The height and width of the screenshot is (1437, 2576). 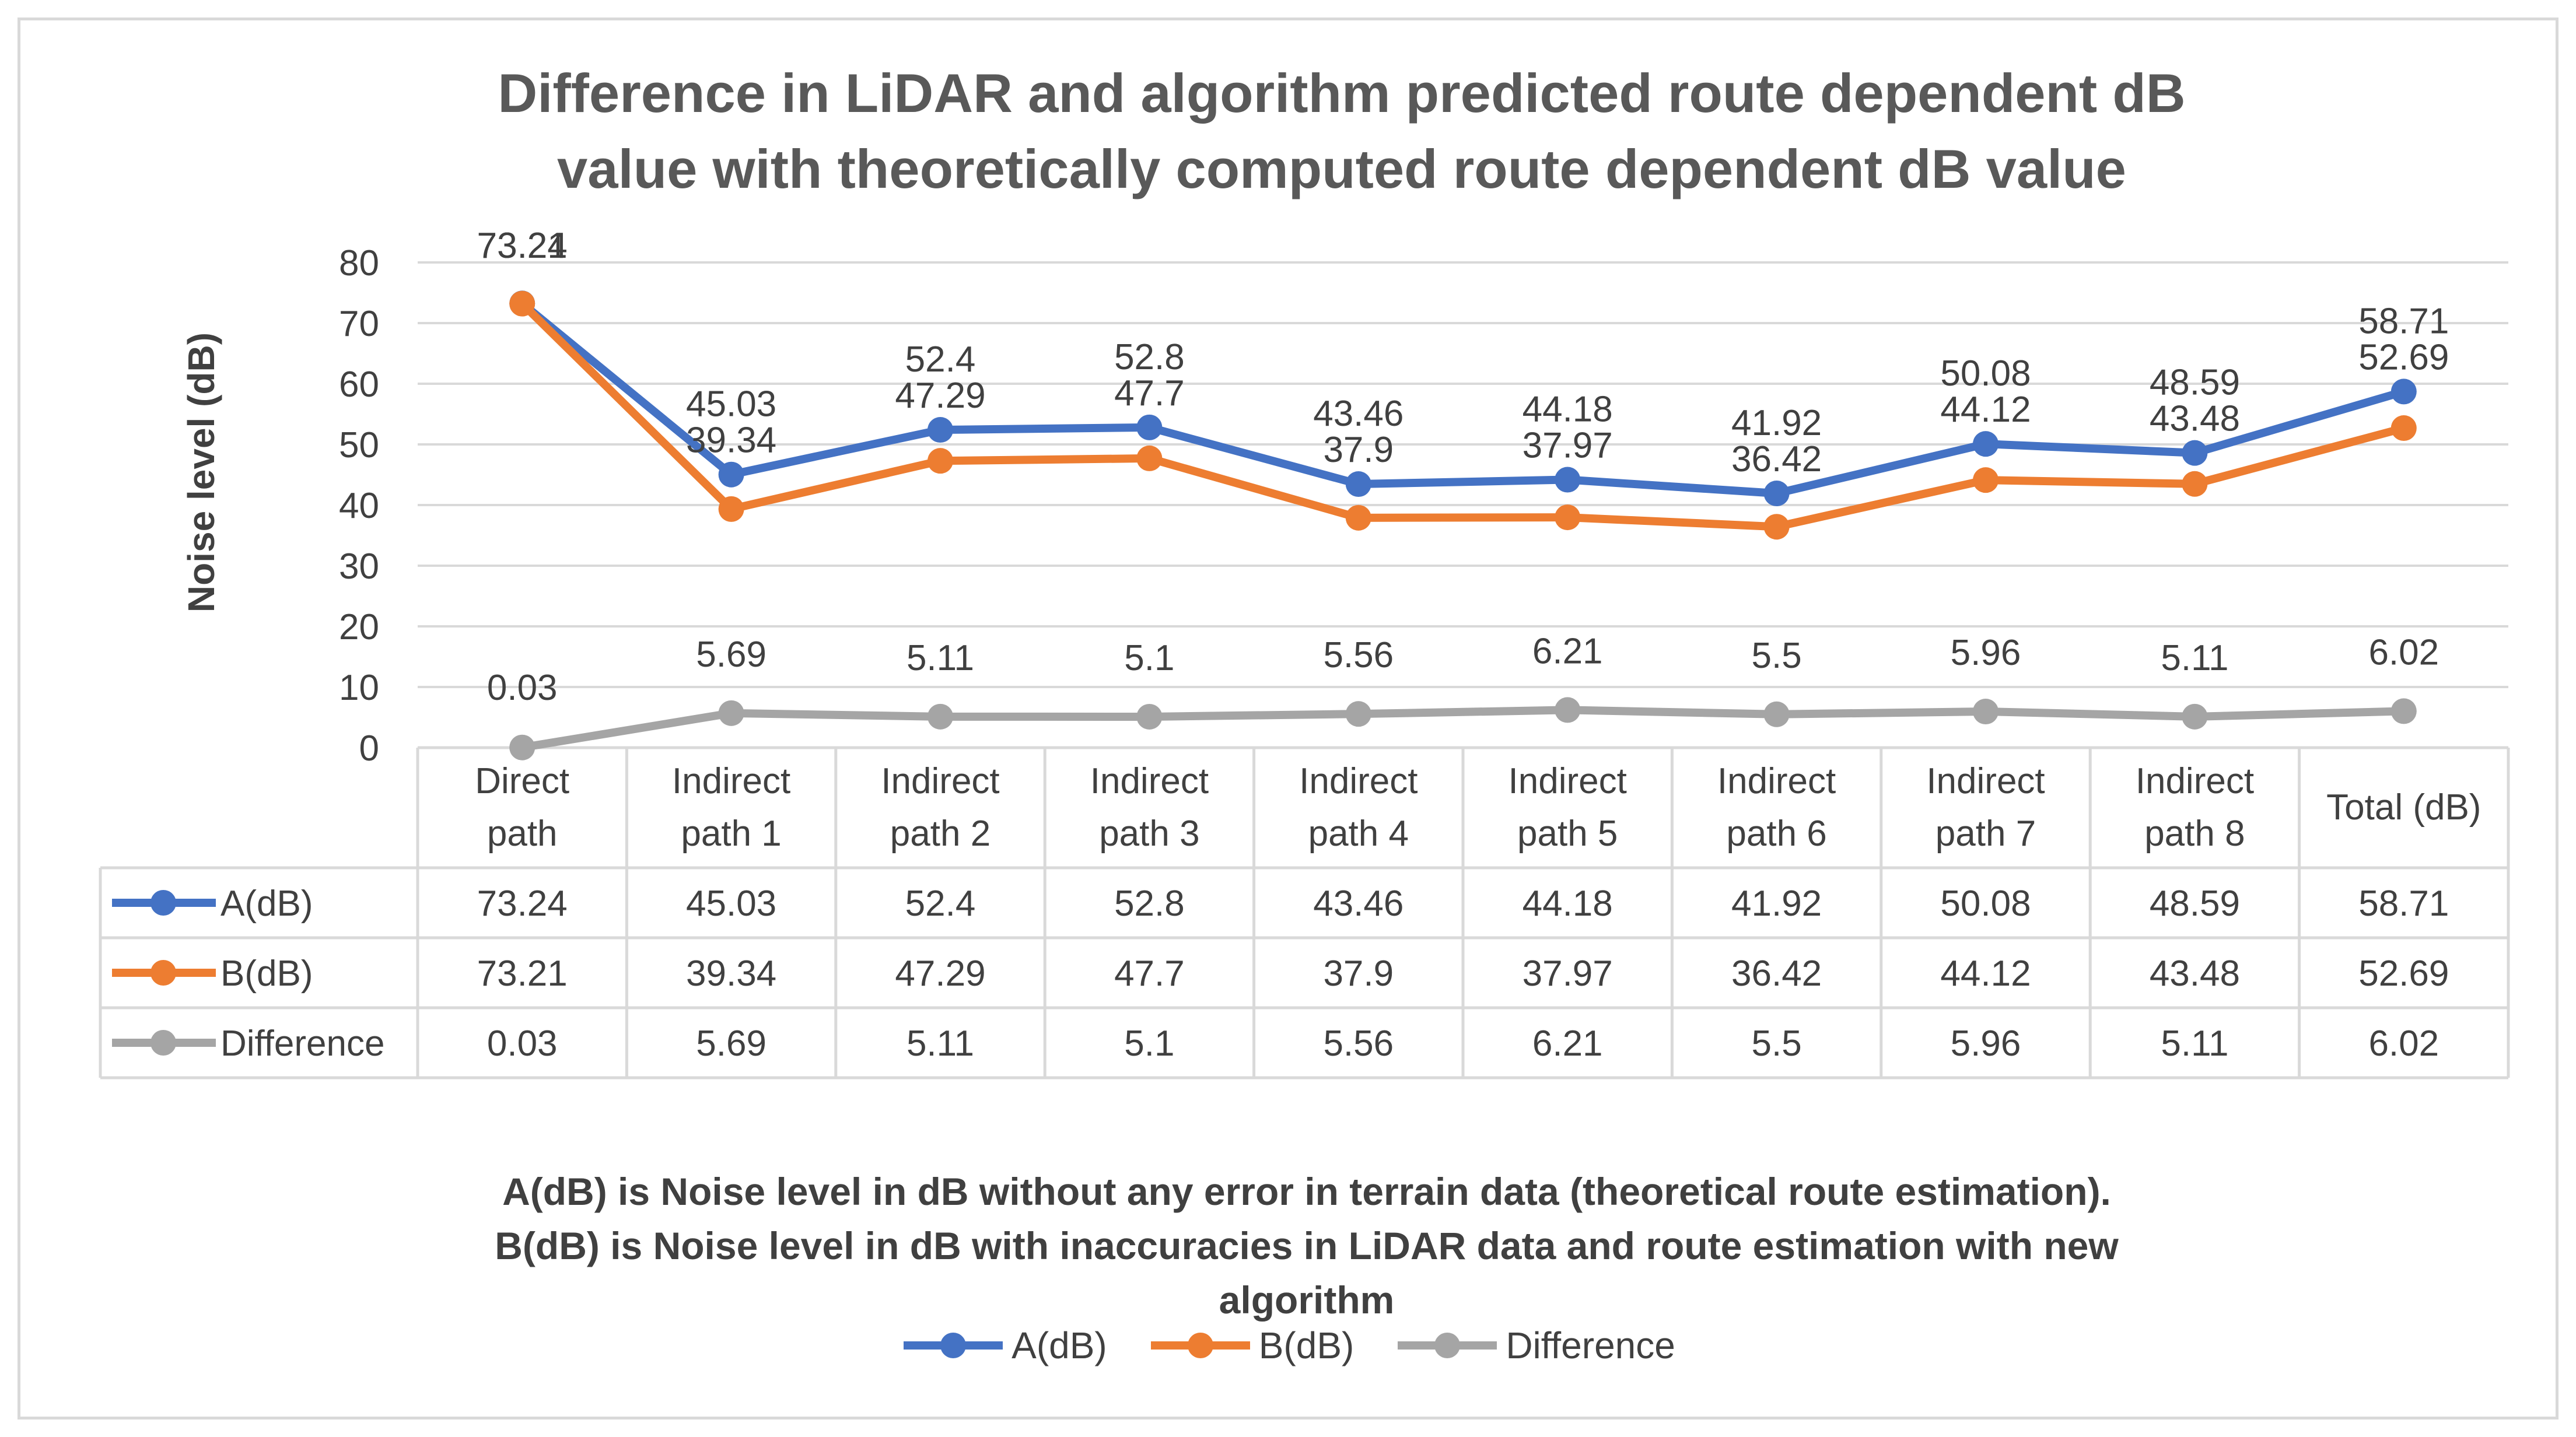 What do you see at coordinates (1776, 459) in the screenshot?
I see `data-label: 36.42` at bounding box center [1776, 459].